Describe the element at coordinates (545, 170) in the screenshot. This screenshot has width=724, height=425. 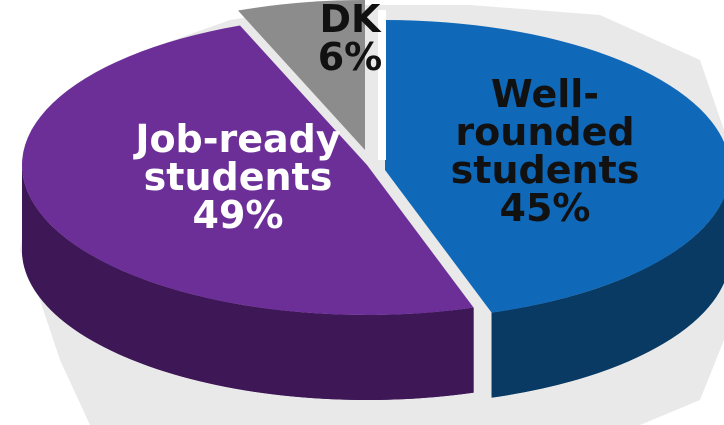
I see `slice-category-label-0: students` at that location.